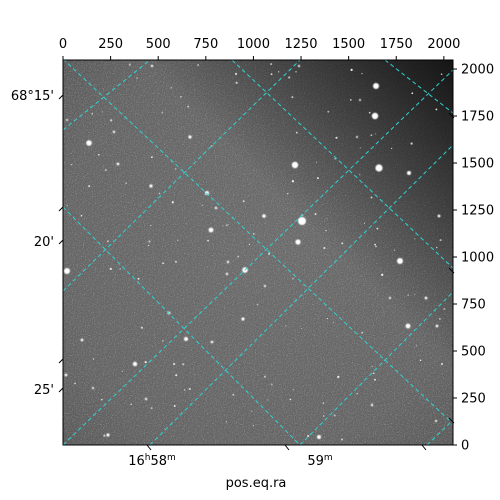 The width and height of the screenshot is (500, 500). I want to click on right-axis-tick-label: 1000, so click(477, 258).